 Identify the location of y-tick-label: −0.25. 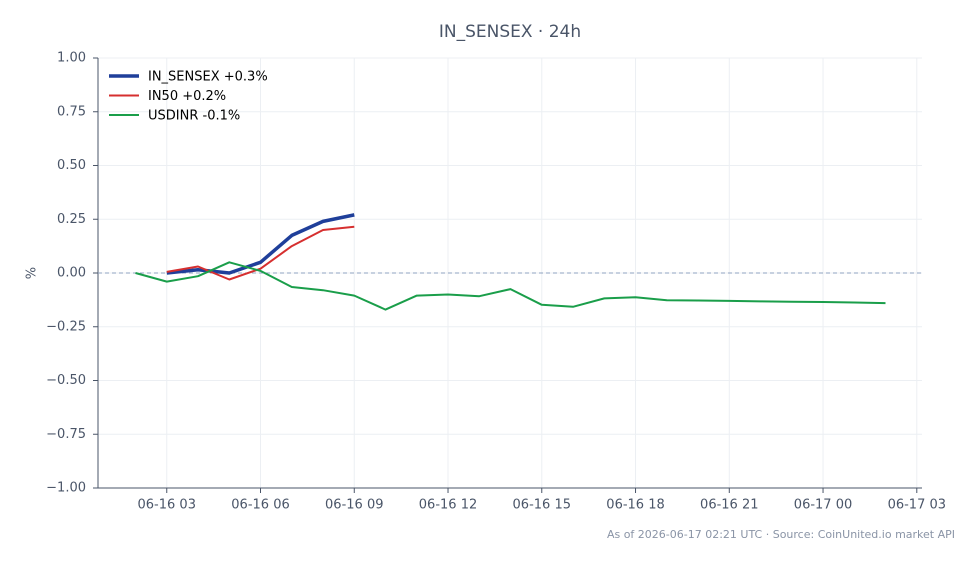
(66, 326).